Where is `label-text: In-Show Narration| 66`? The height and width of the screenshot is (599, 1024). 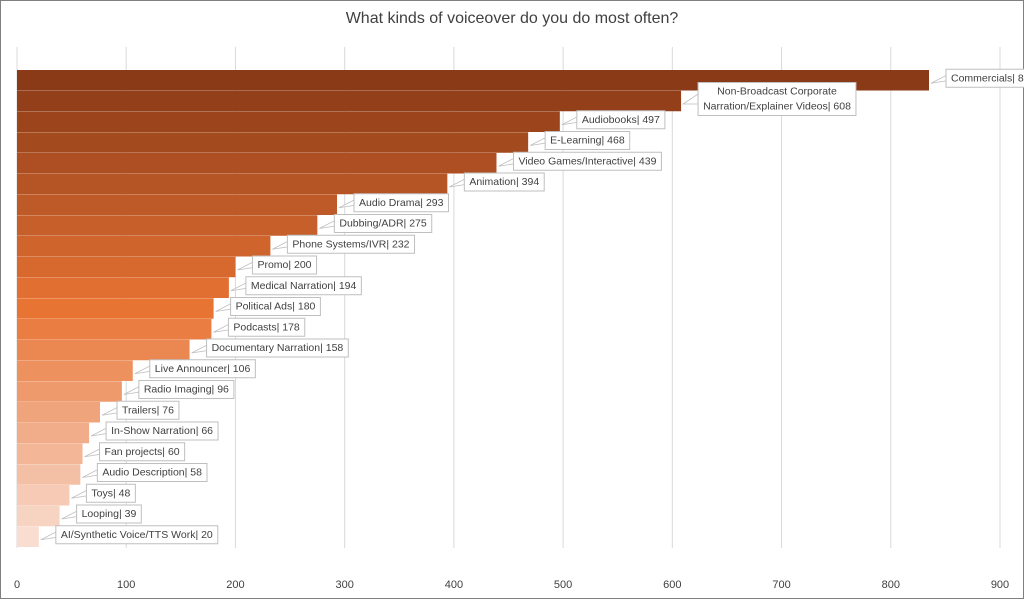
label-text: In-Show Narration| 66 is located at coordinates (162, 431).